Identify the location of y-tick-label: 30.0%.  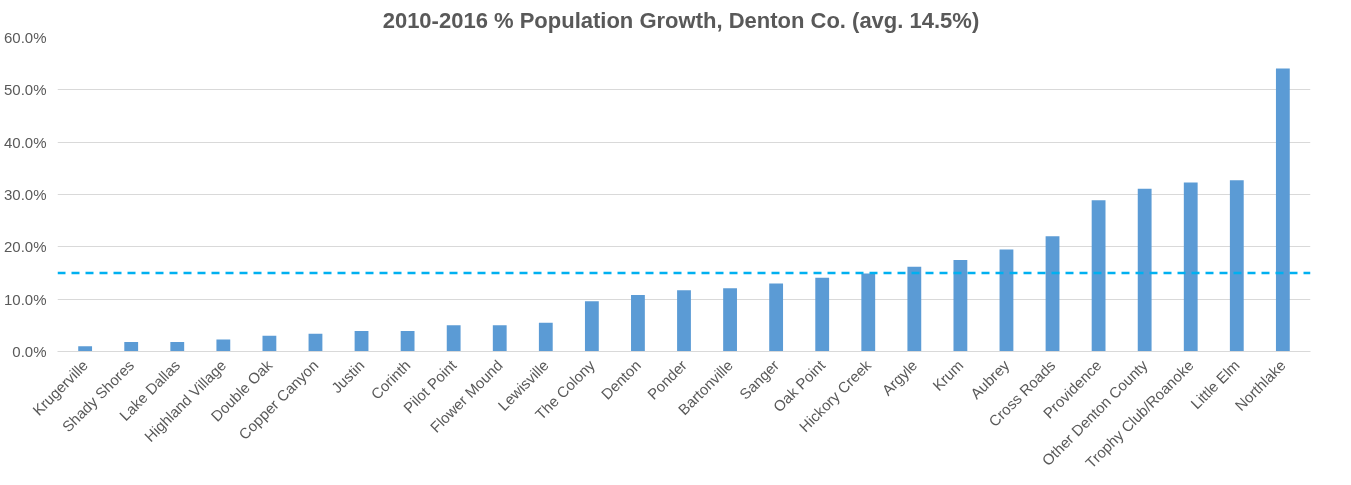
(25, 194).